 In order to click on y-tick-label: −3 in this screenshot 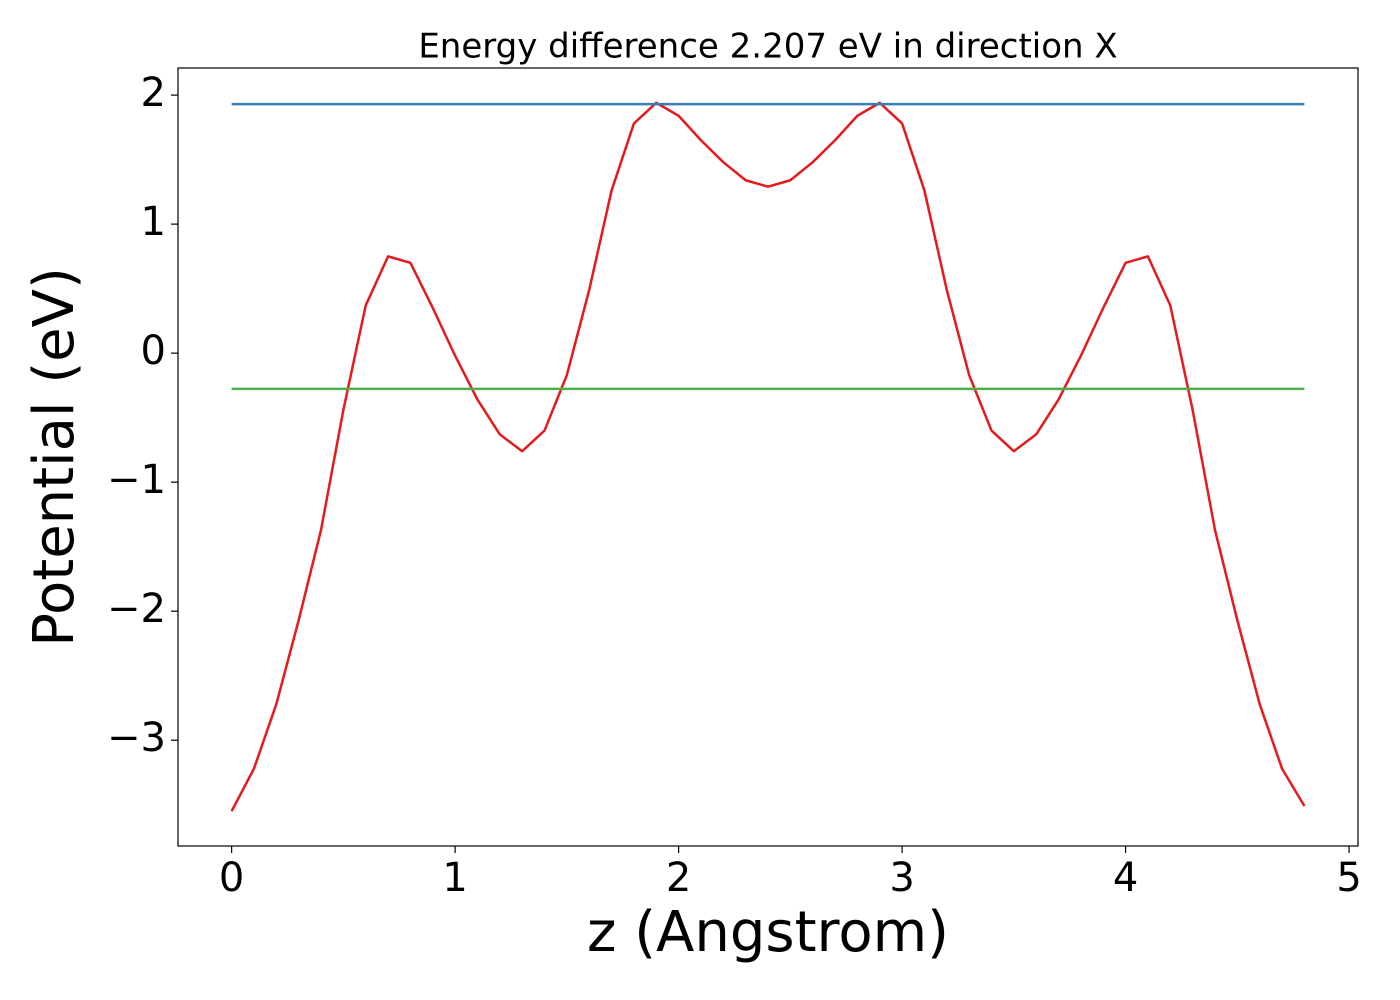, I will do `click(136, 738)`.